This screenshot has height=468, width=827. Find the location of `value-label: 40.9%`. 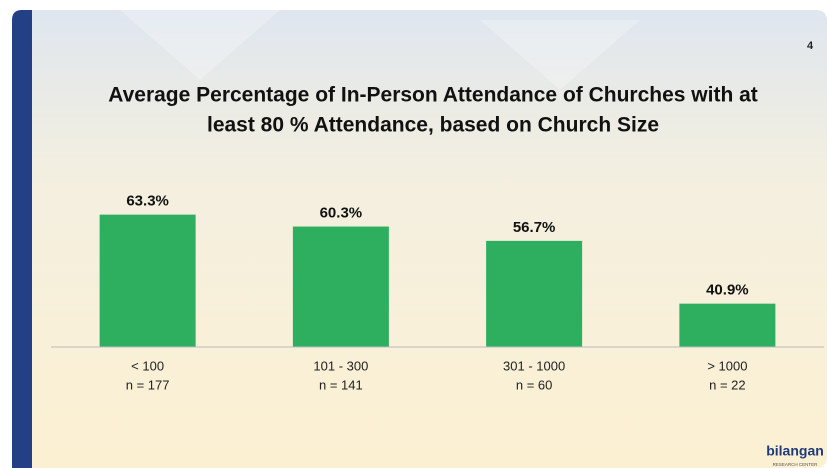

value-label: 40.9% is located at coordinates (727, 290).